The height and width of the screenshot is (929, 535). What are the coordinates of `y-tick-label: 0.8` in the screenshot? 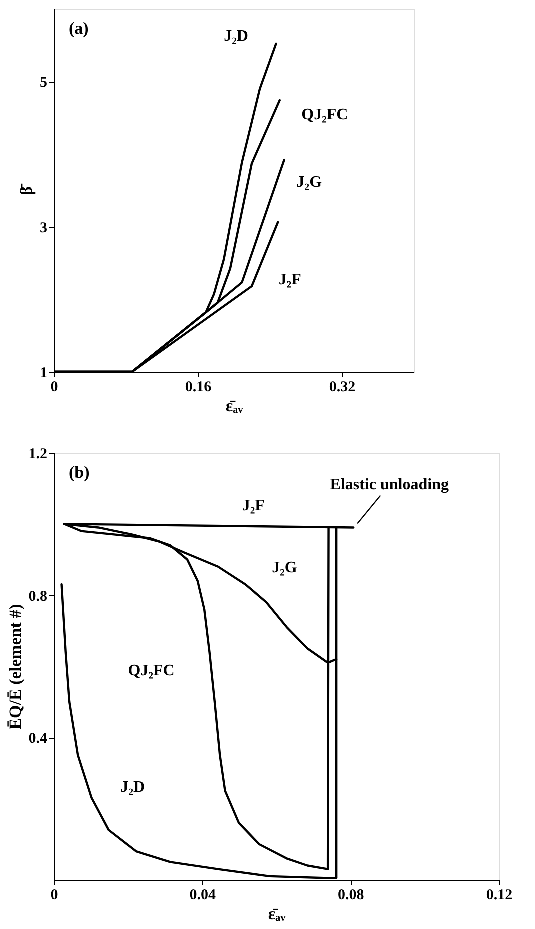 It's located at (38, 596).